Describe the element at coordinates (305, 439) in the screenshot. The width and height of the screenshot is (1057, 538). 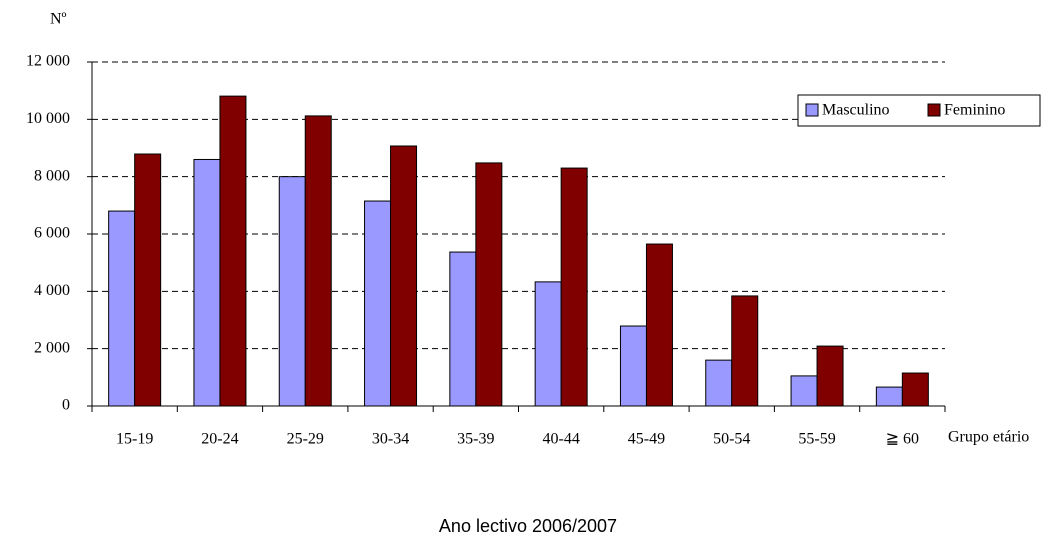
I see `x-tick-label: 25-29` at that location.